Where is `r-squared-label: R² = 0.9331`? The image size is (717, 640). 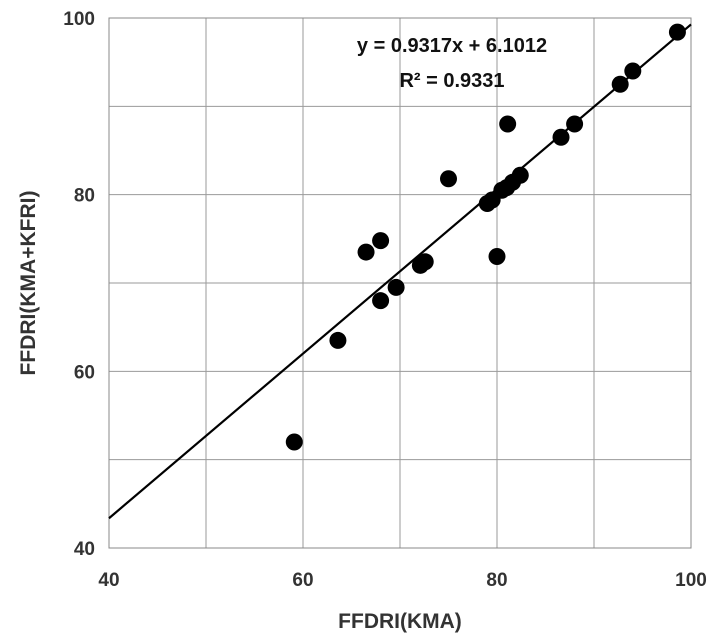 r-squared-label: R² = 0.9331 is located at coordinates (451, 81).